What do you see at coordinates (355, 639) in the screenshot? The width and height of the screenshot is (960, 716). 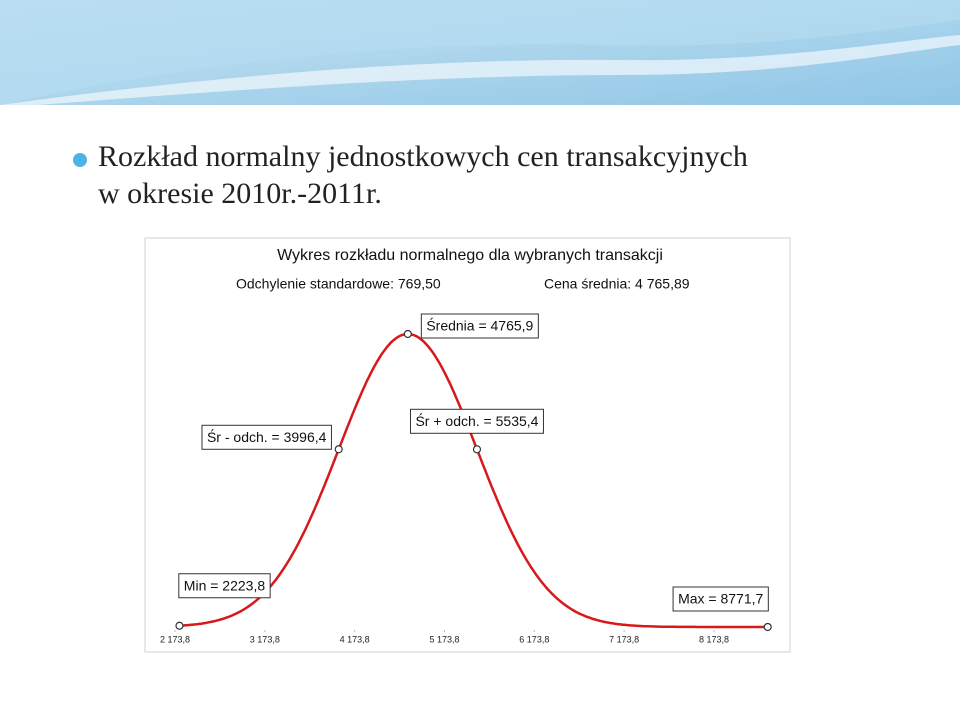 I see `x-tick-label: 4 173,8` at bounding box center [355, 639].